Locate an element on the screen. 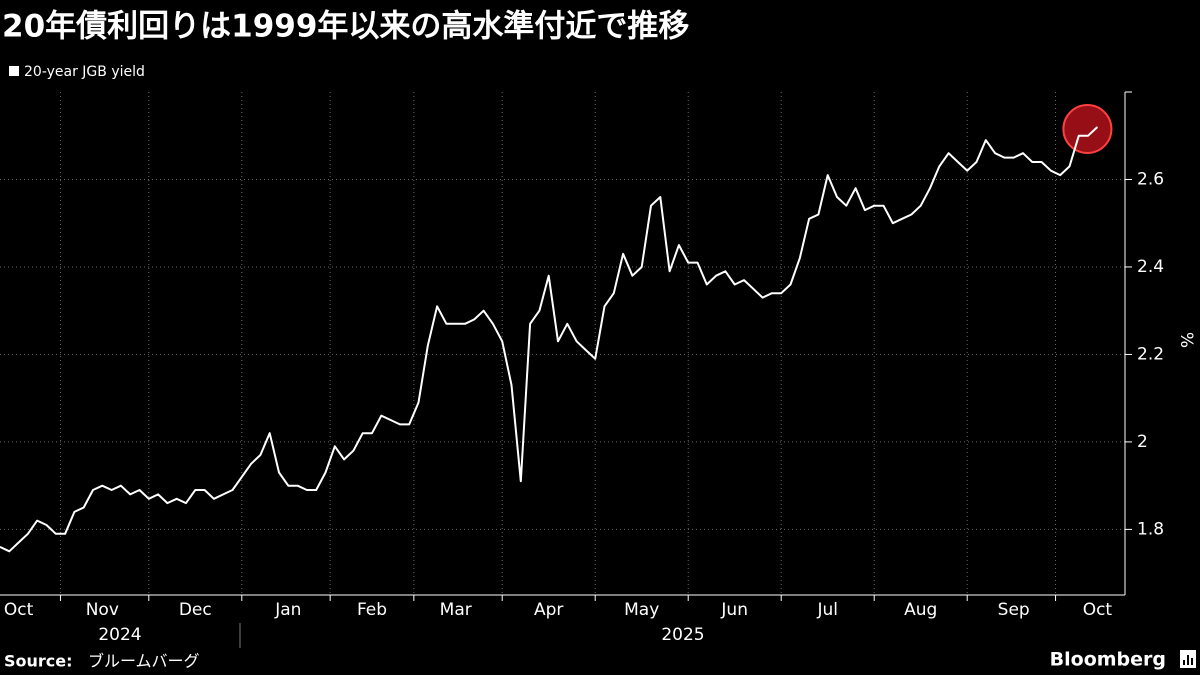 This screenshot has width=1200, height=675. source: ブルームバーグ is located at coordinates (144, 661).